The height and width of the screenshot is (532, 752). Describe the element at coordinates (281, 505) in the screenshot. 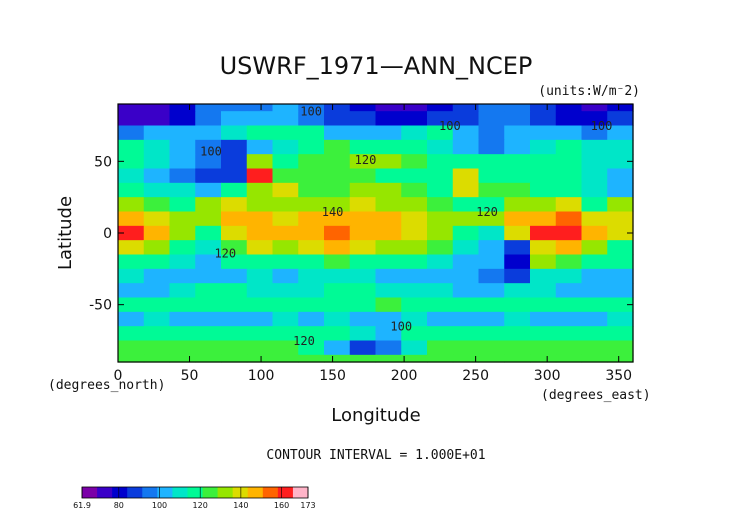

I see `colorbar-tick-label: 160` at that location.